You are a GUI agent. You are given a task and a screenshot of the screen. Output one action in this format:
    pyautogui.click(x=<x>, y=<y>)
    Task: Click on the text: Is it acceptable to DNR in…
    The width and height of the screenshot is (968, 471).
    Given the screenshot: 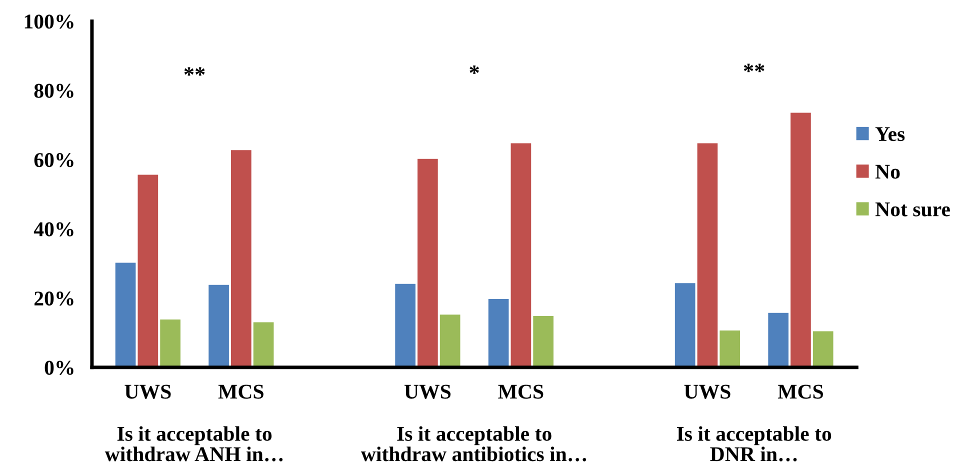 What is the action you would take?
    pyautogui.click(x=754, y=444)
    